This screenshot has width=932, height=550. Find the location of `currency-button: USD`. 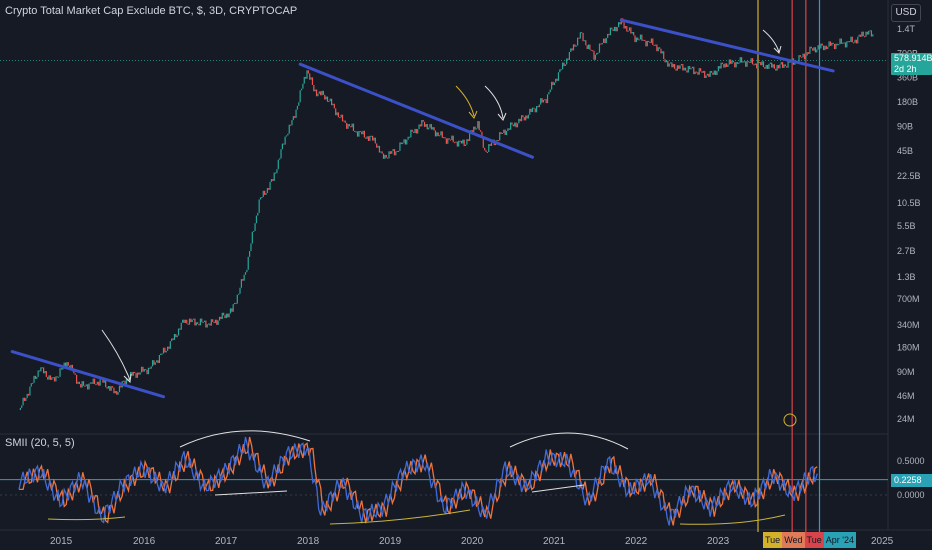

currency-button: USD is located at coordinates (906, 13).